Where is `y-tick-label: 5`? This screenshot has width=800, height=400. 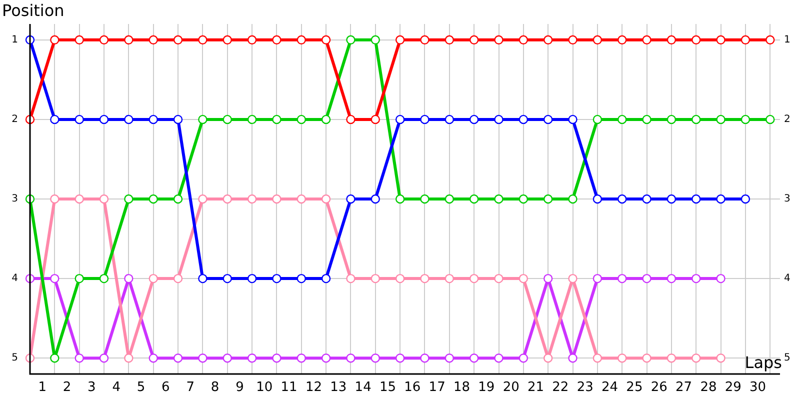
y-tick-label: 5 is located at coordinates (15, 358).